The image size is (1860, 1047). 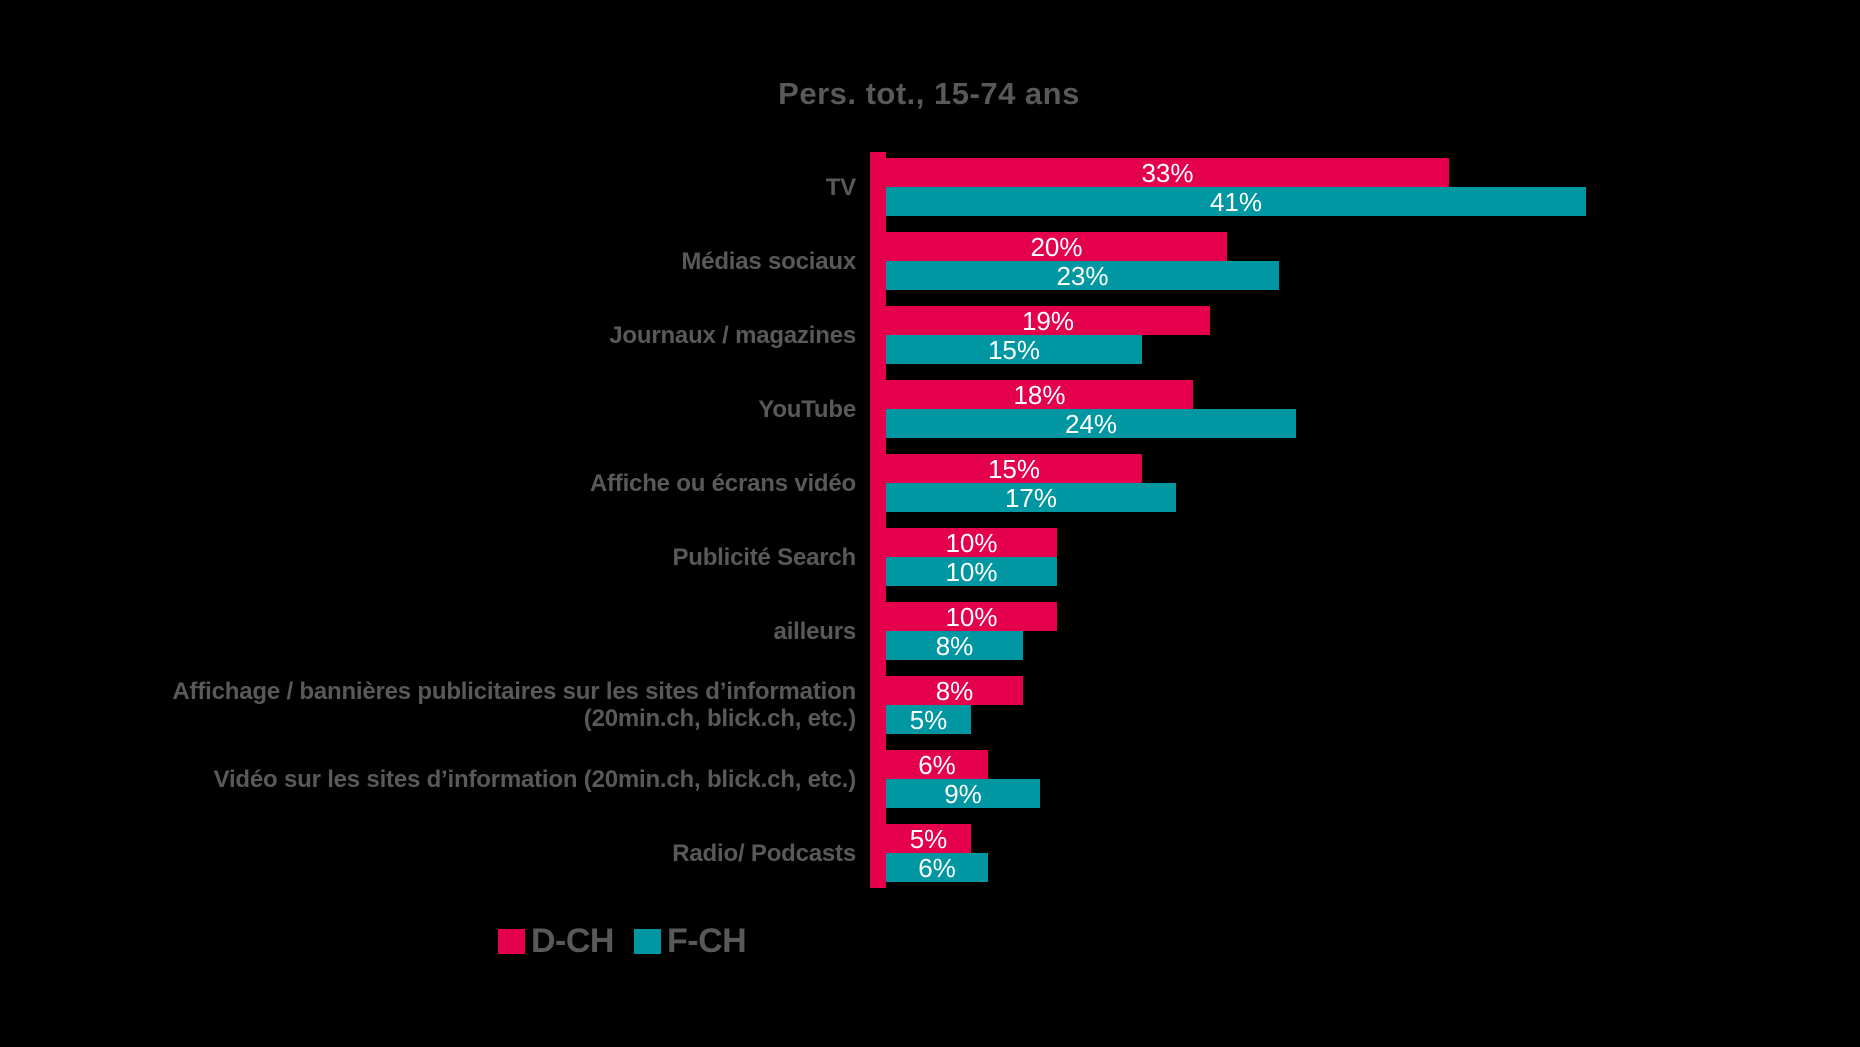 I want to click on value-label: 20%, so click(x=1056, y=246).